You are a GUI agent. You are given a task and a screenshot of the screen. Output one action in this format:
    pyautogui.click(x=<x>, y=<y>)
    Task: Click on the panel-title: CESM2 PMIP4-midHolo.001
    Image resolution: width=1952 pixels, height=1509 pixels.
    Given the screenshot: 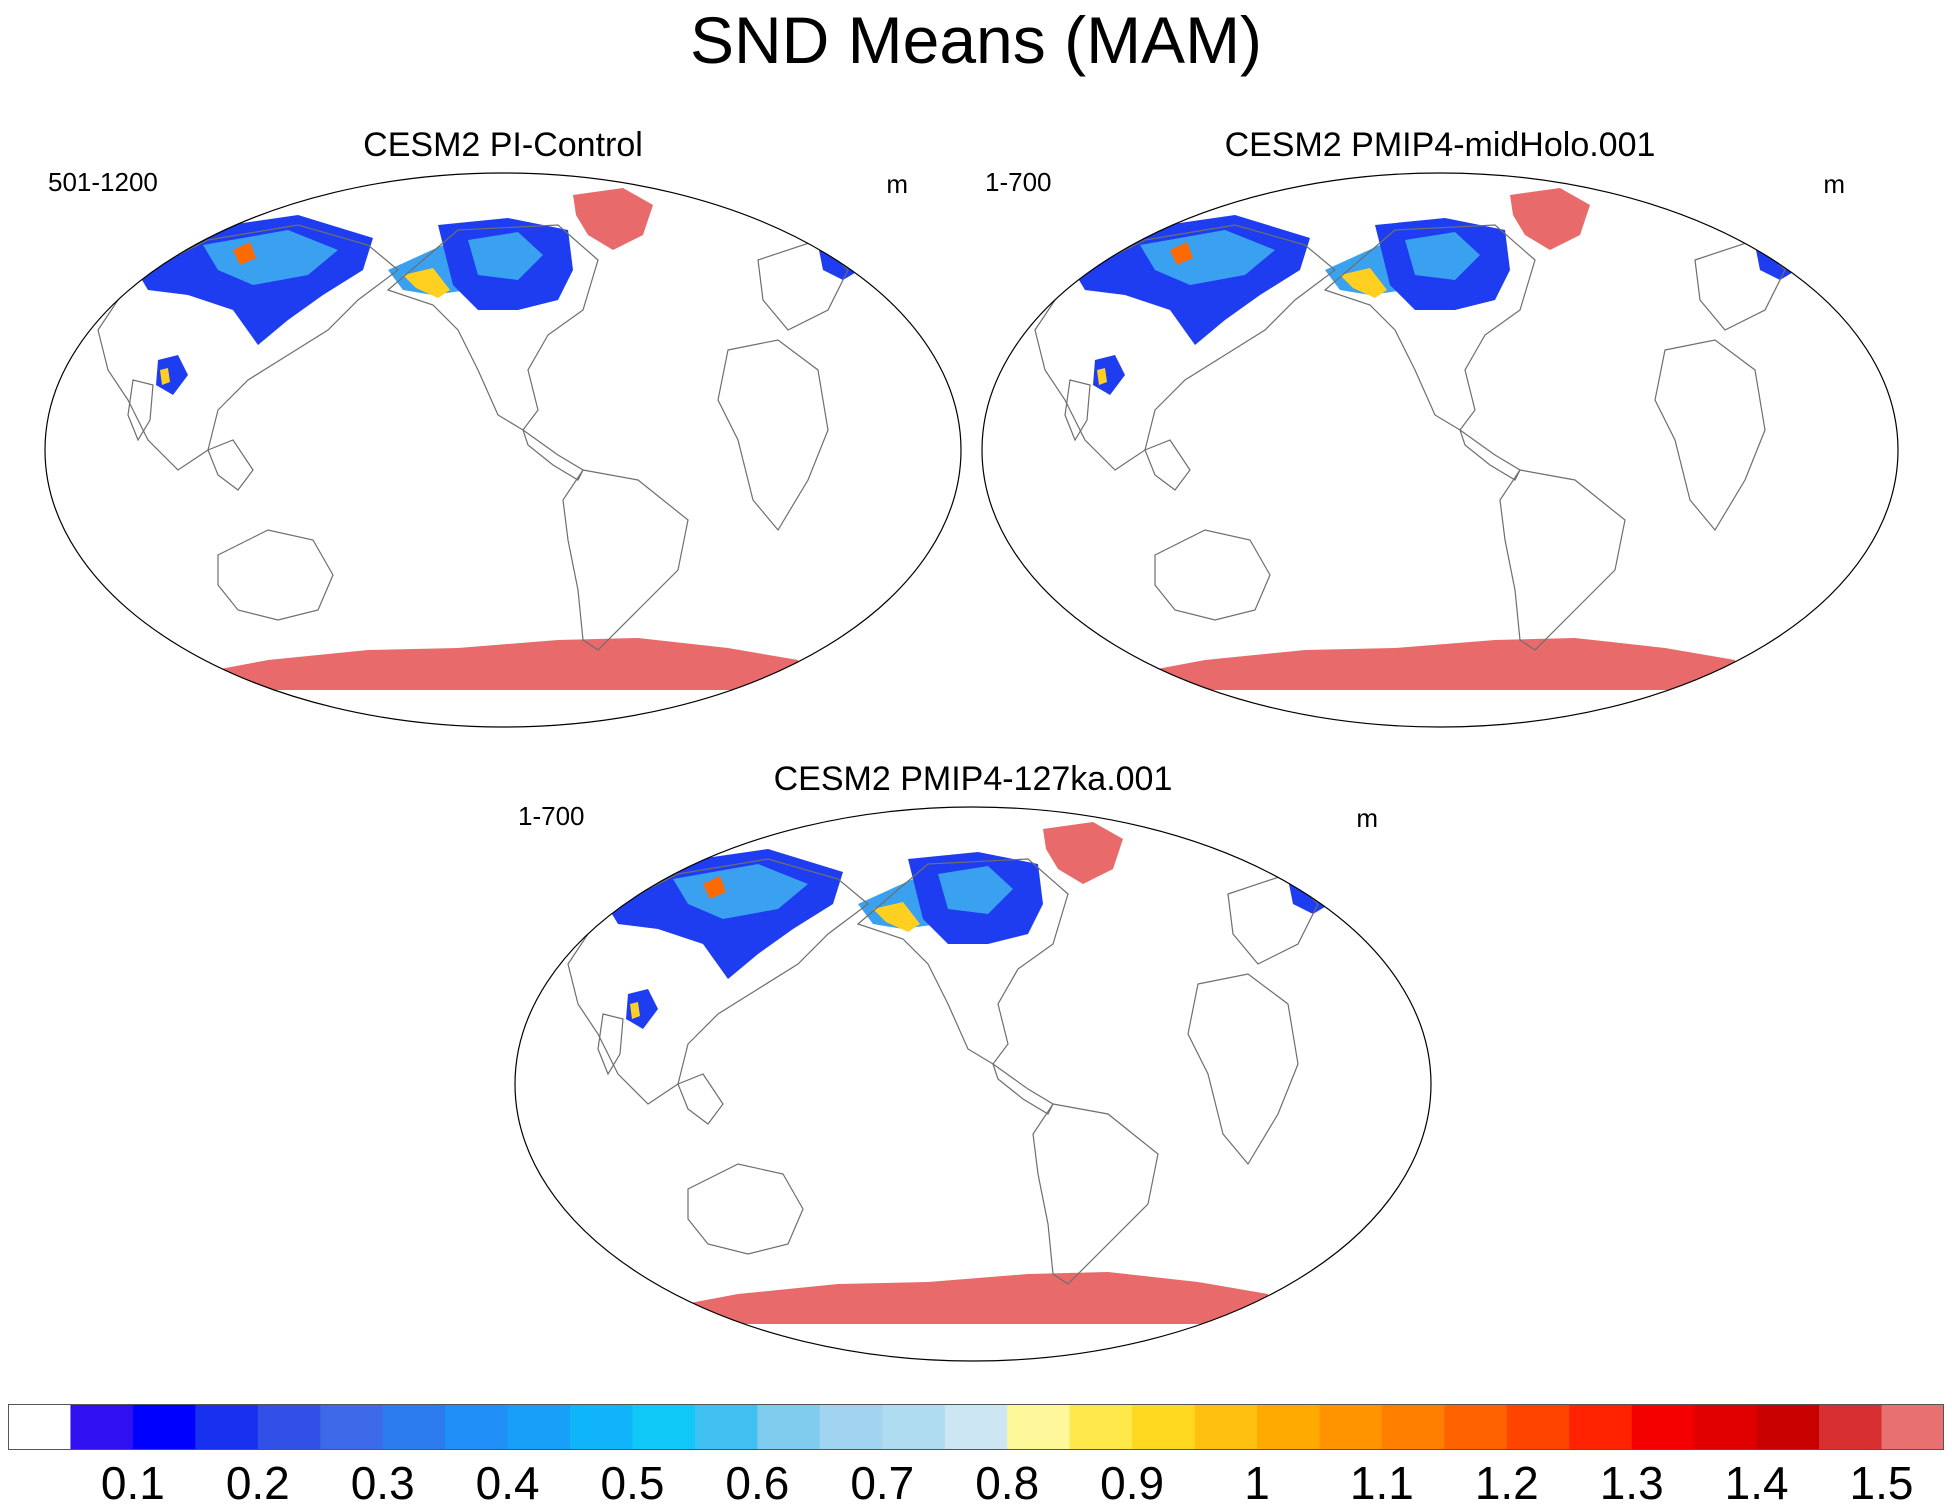 What is the action you would take?
    pyautogui.click(x=1440, y=145)
    